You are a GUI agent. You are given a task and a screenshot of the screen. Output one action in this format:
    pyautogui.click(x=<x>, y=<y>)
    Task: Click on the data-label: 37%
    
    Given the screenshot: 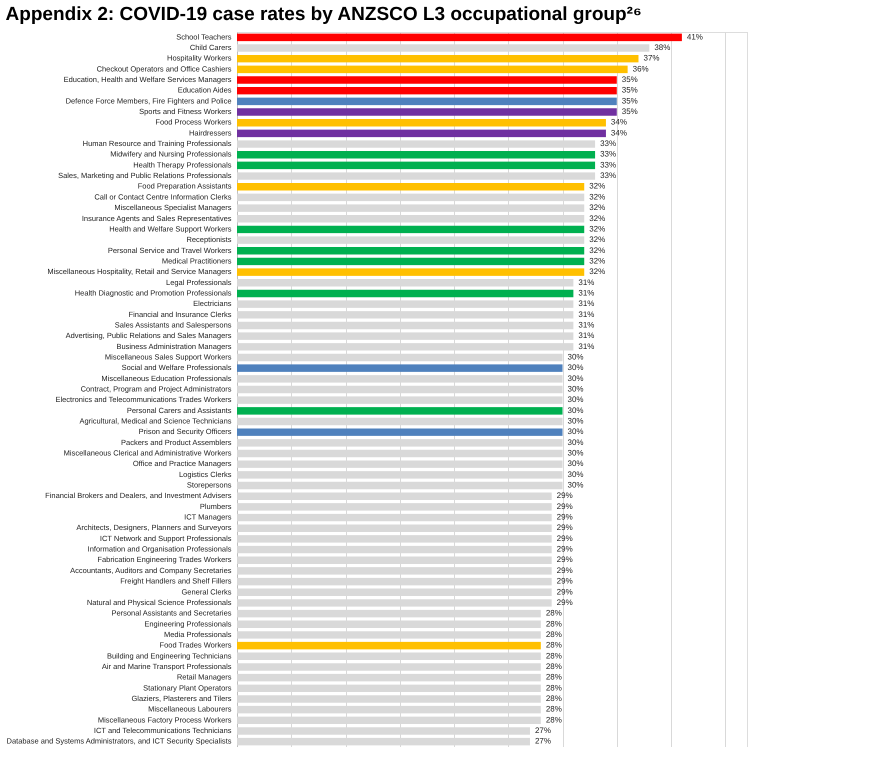 What is the action you would take?
    pyautogui.click(x=651, y=58)
    